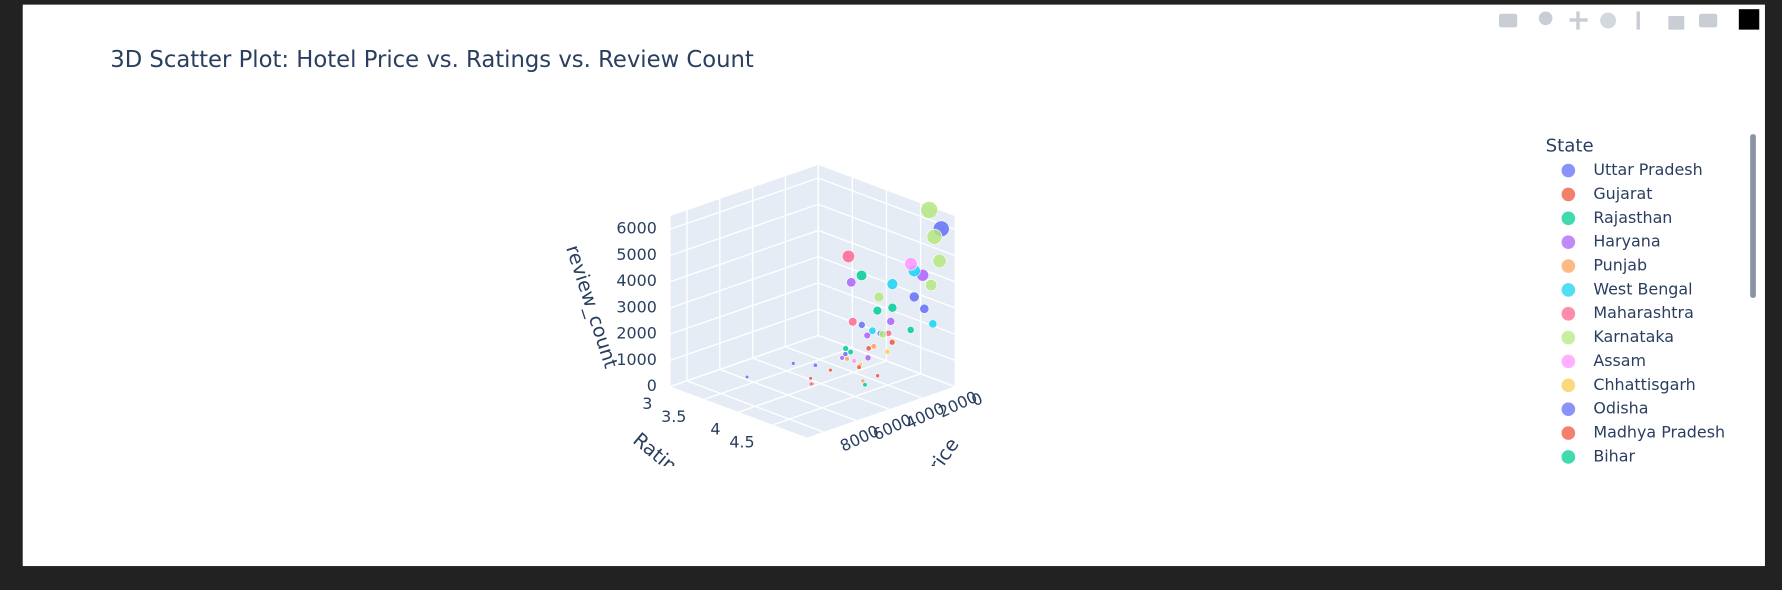  Describe the element at coordinates (1620, 265) in the screenshot. I see `legend-label: Punjab` at that location.